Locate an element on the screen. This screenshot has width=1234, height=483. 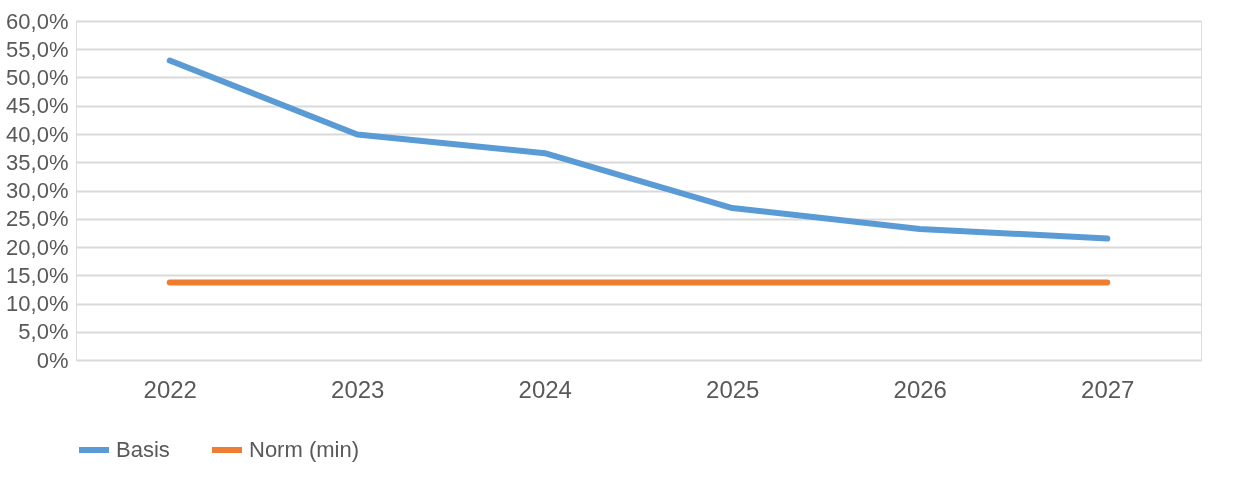
y-tick-label: 15,0% is located at coordinates (37, 275).